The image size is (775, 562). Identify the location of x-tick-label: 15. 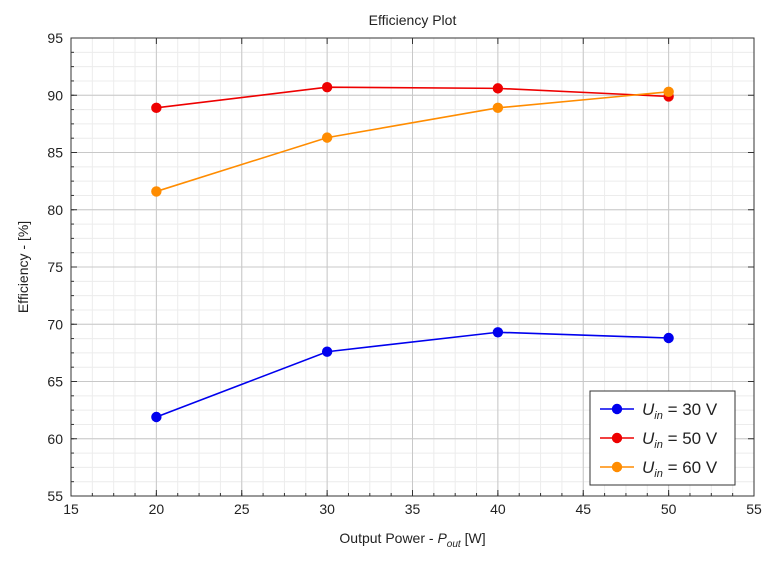
(71, 509).